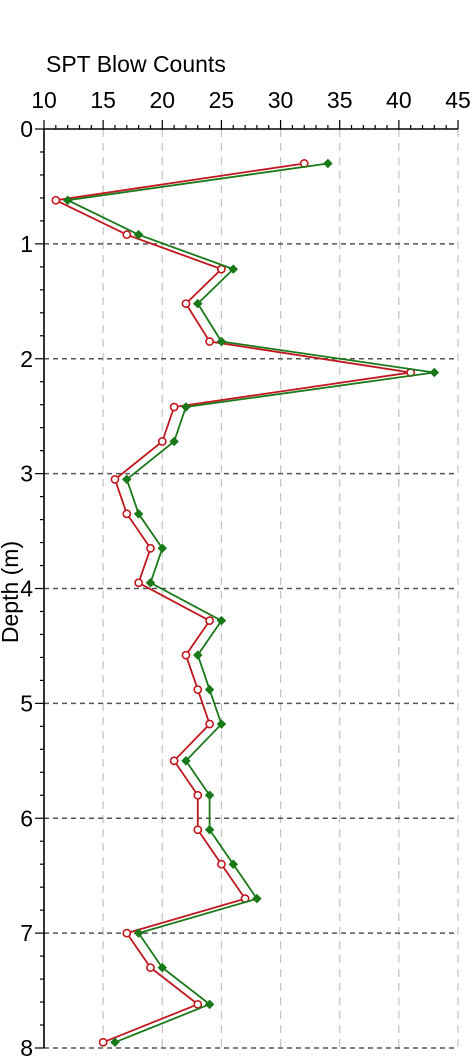 This screenshot has height=1060, width=474. I want to click on y-tick-label: 2, so click(26, 359).